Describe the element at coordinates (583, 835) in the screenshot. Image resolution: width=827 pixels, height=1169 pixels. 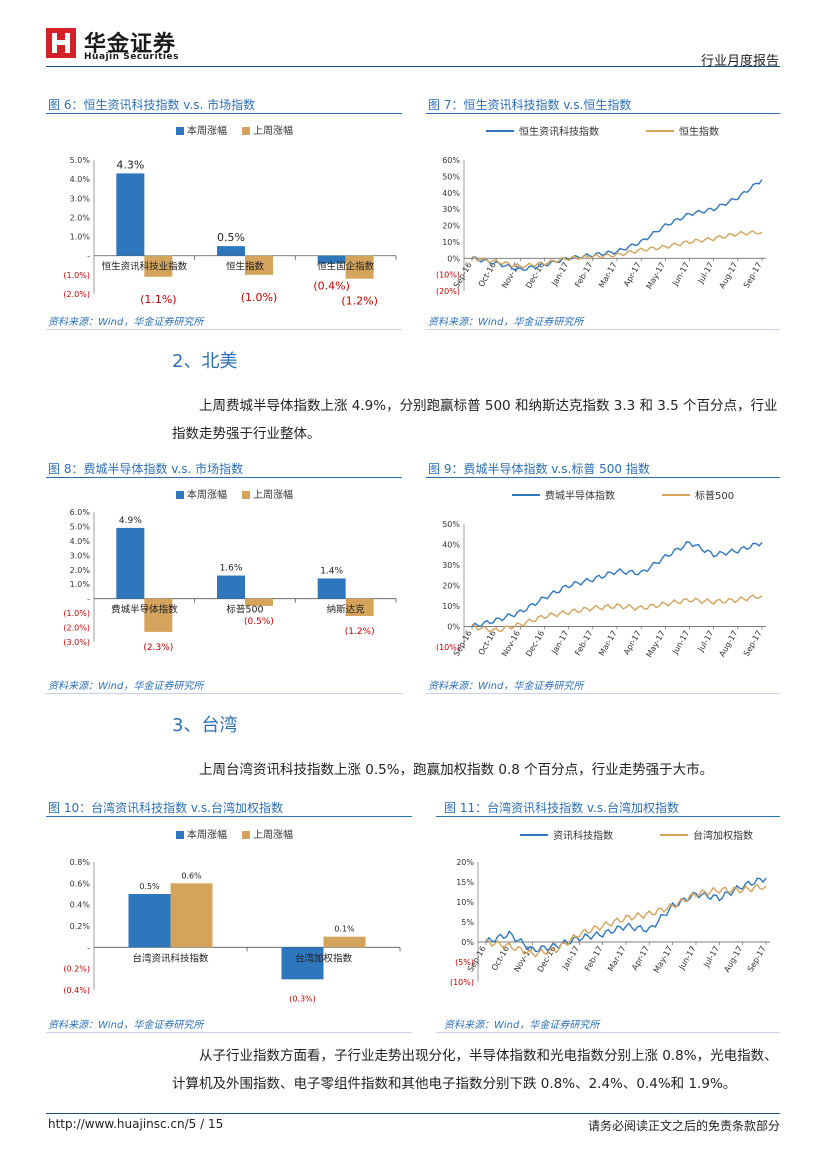
I see `legend-label-0: 资讯科技指数` at that location.